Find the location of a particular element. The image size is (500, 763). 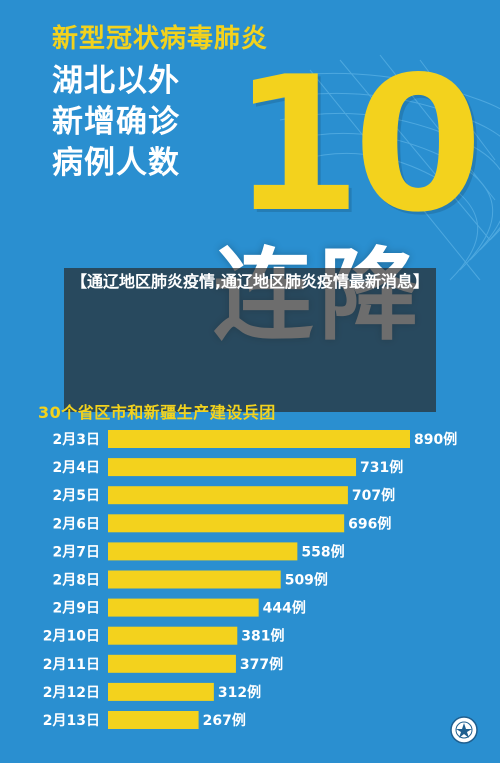

chart-subtitle: 30个省区市和新疆生产建设兵团 is located at coordinates (157, 412).